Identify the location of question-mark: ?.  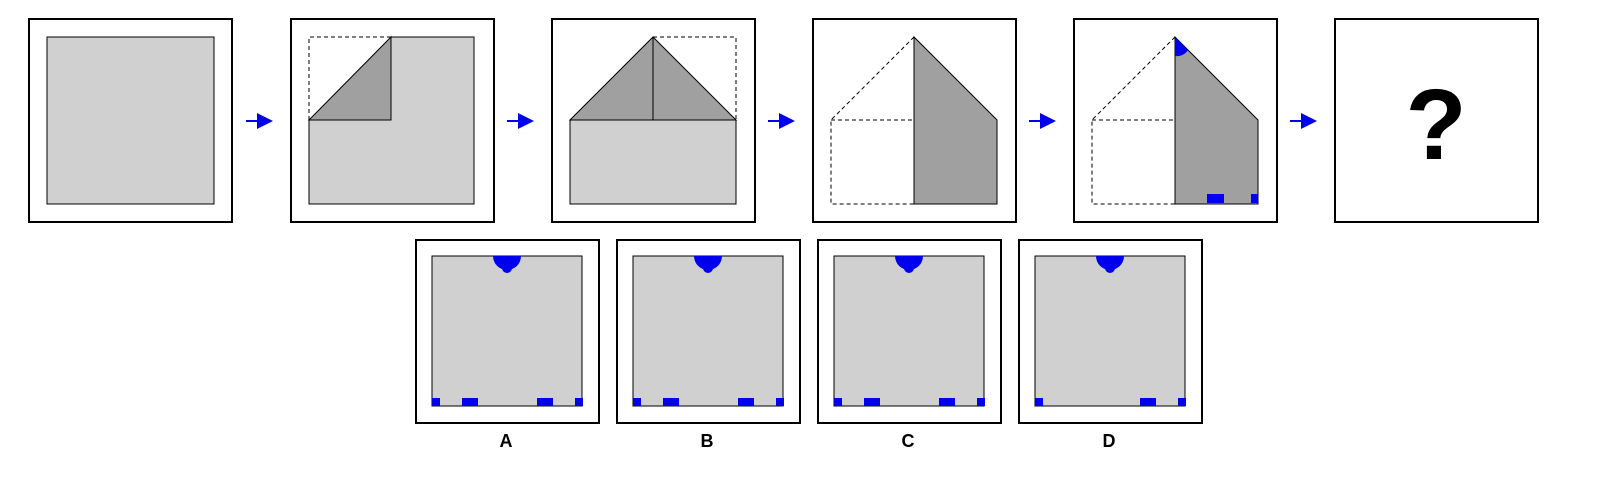
(1435, 125).